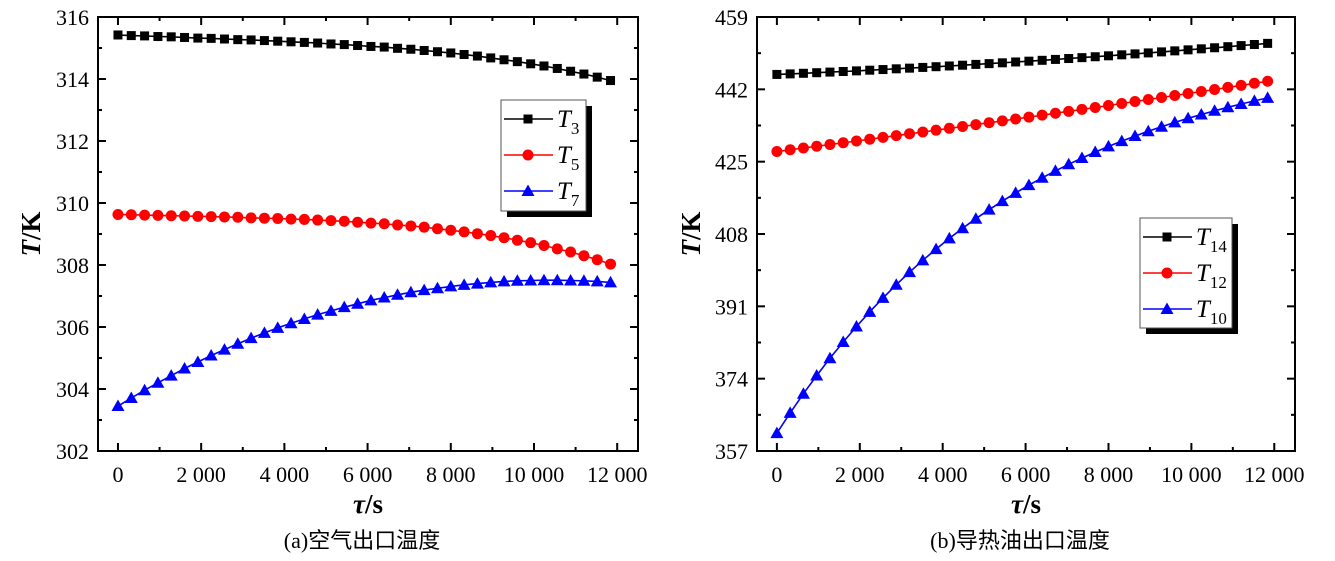 This screenshot has width=1335, height=561. What do you see at coordinates (617, 474) in the screenshot?
I see `x-tick-label: 12 000` at bounding box center [617, 474].